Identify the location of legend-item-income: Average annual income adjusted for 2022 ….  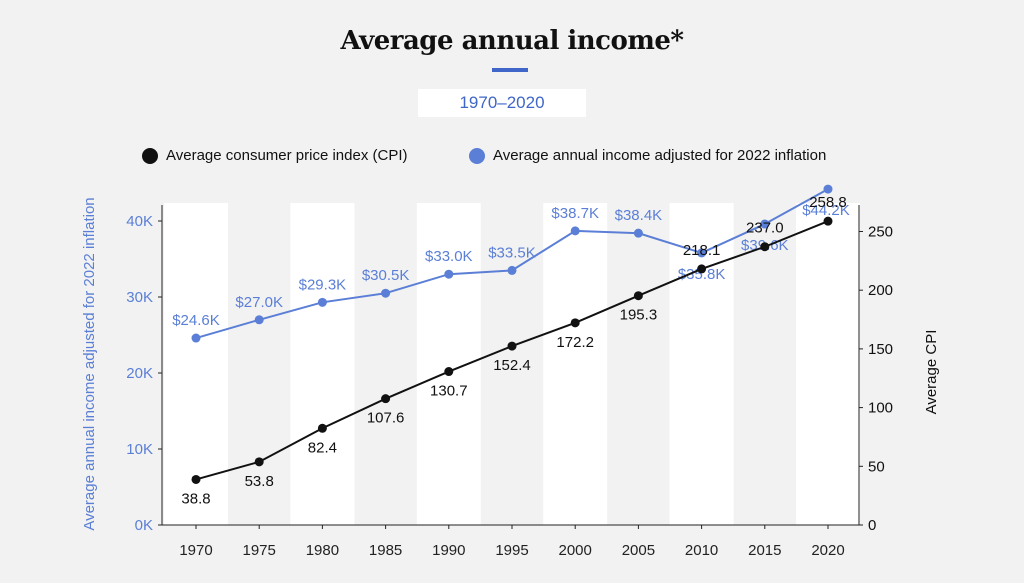
(647, 155).